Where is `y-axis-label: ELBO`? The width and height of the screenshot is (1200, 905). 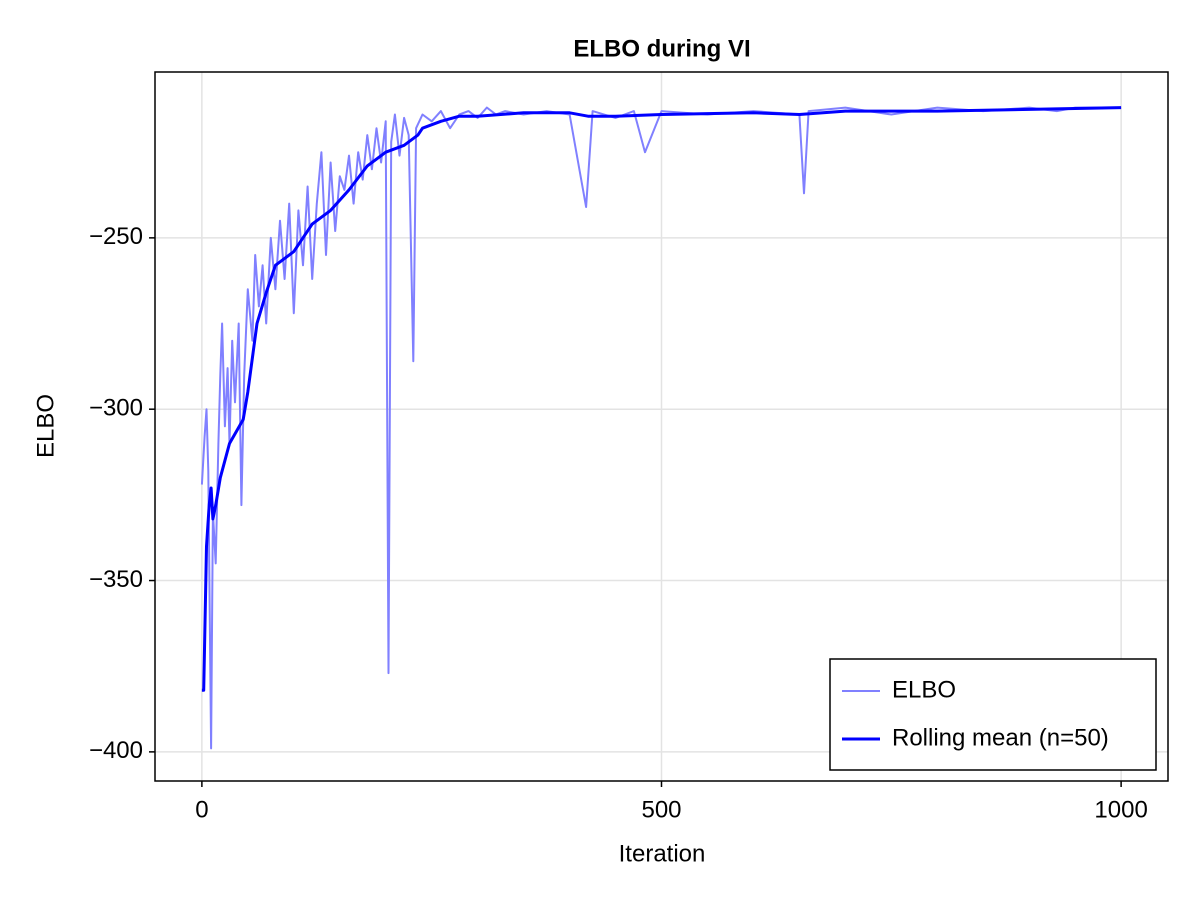 y-axis-label: ELBO is located at coordinates (45, 426).